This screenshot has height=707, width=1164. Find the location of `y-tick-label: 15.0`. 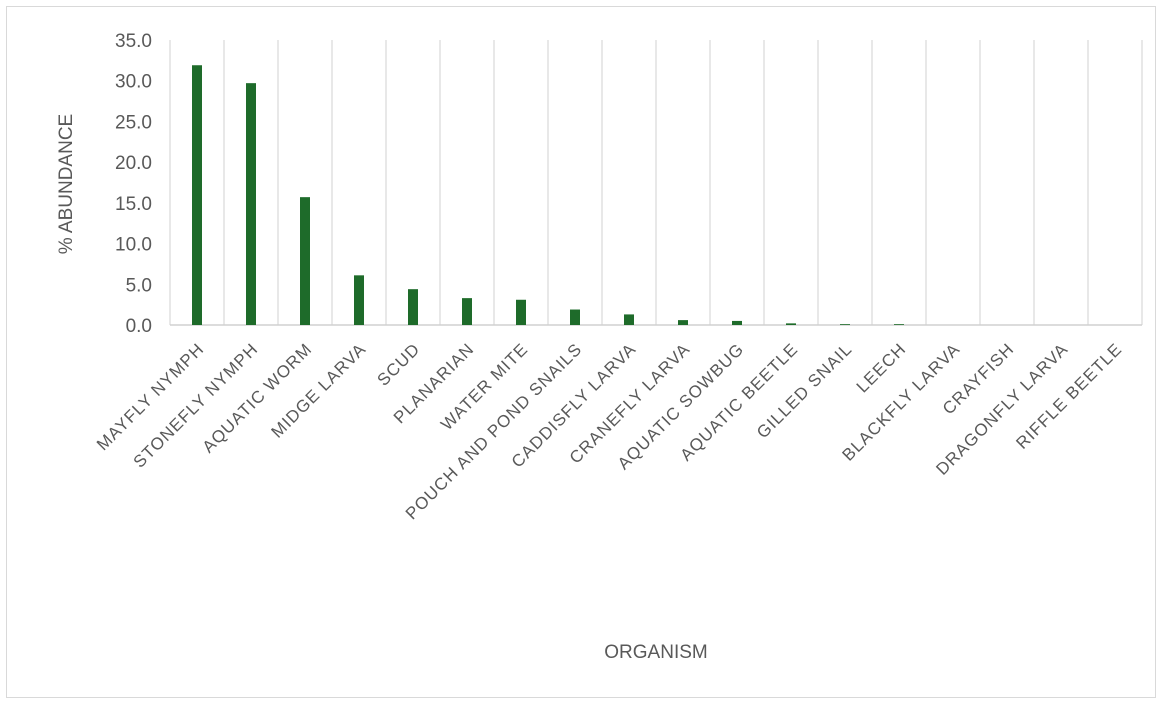

y-tick-label: 15.0 is located at coordinates (133, 204).